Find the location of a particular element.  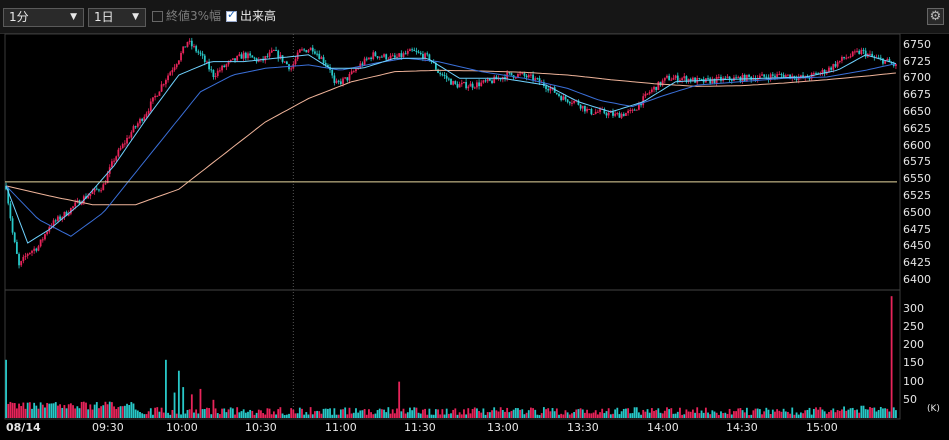

price-axis-label: 6450 is located at coordinates (917, 246).